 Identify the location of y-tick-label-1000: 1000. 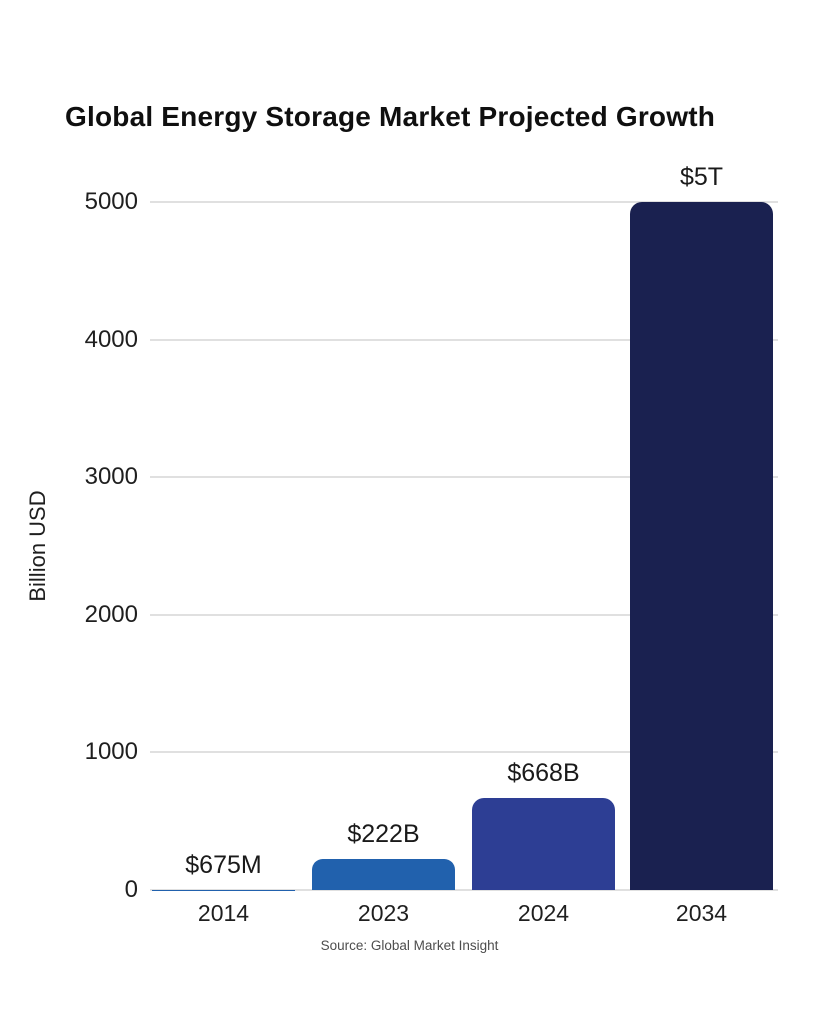
(111, 752).